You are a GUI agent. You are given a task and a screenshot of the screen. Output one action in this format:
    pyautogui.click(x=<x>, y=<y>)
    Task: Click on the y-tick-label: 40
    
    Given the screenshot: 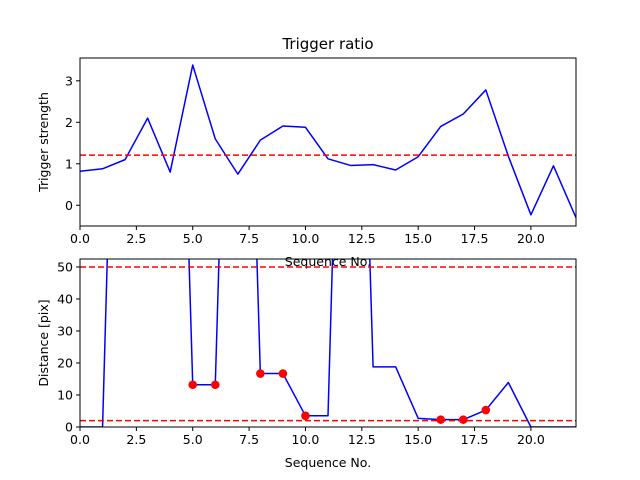 What is the action you would take?
    pyautogui.click(x=65, y=299)
    